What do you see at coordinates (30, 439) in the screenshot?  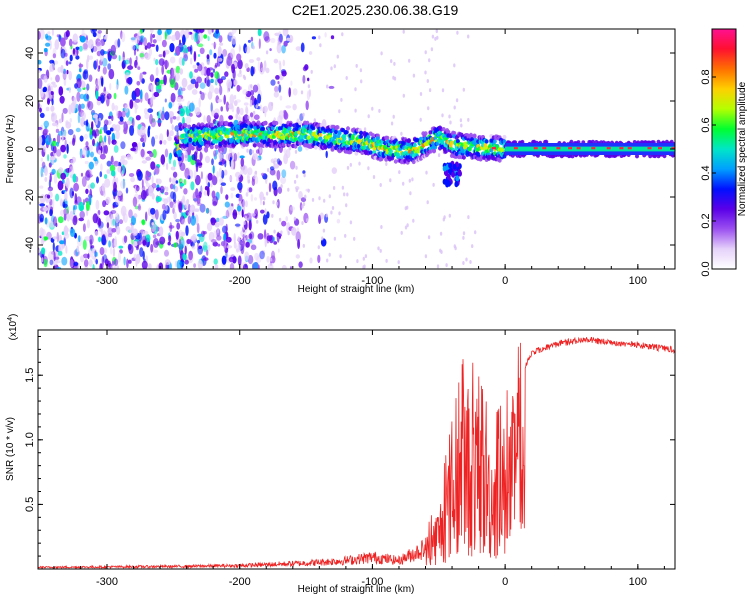 I see `y-tick-label: 1.0` at bounding box center [30, 439].